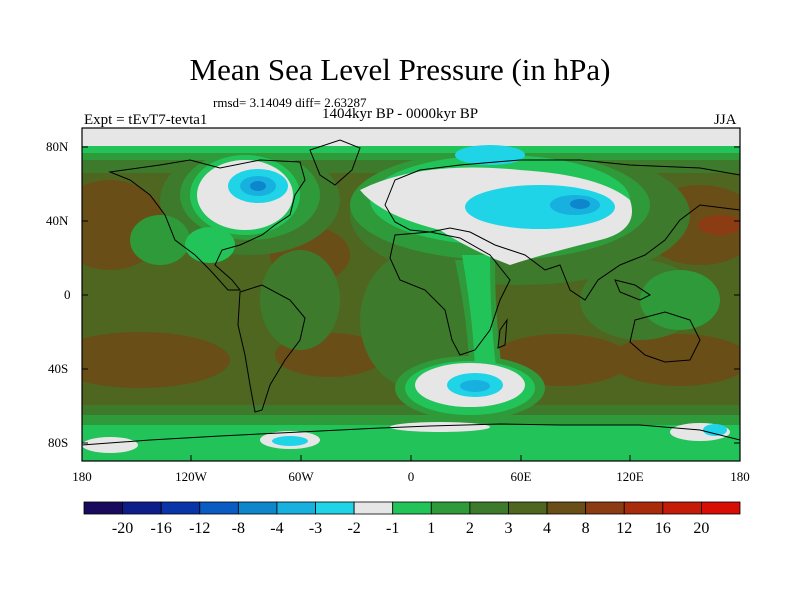 The height and width of the screenshot is (600, 800). What do you see at coordinates (400, 69) in the screenshot?
I see `map-title: Mean Sea Level Pressure (in hPa)` at bounding box center [400, 69].